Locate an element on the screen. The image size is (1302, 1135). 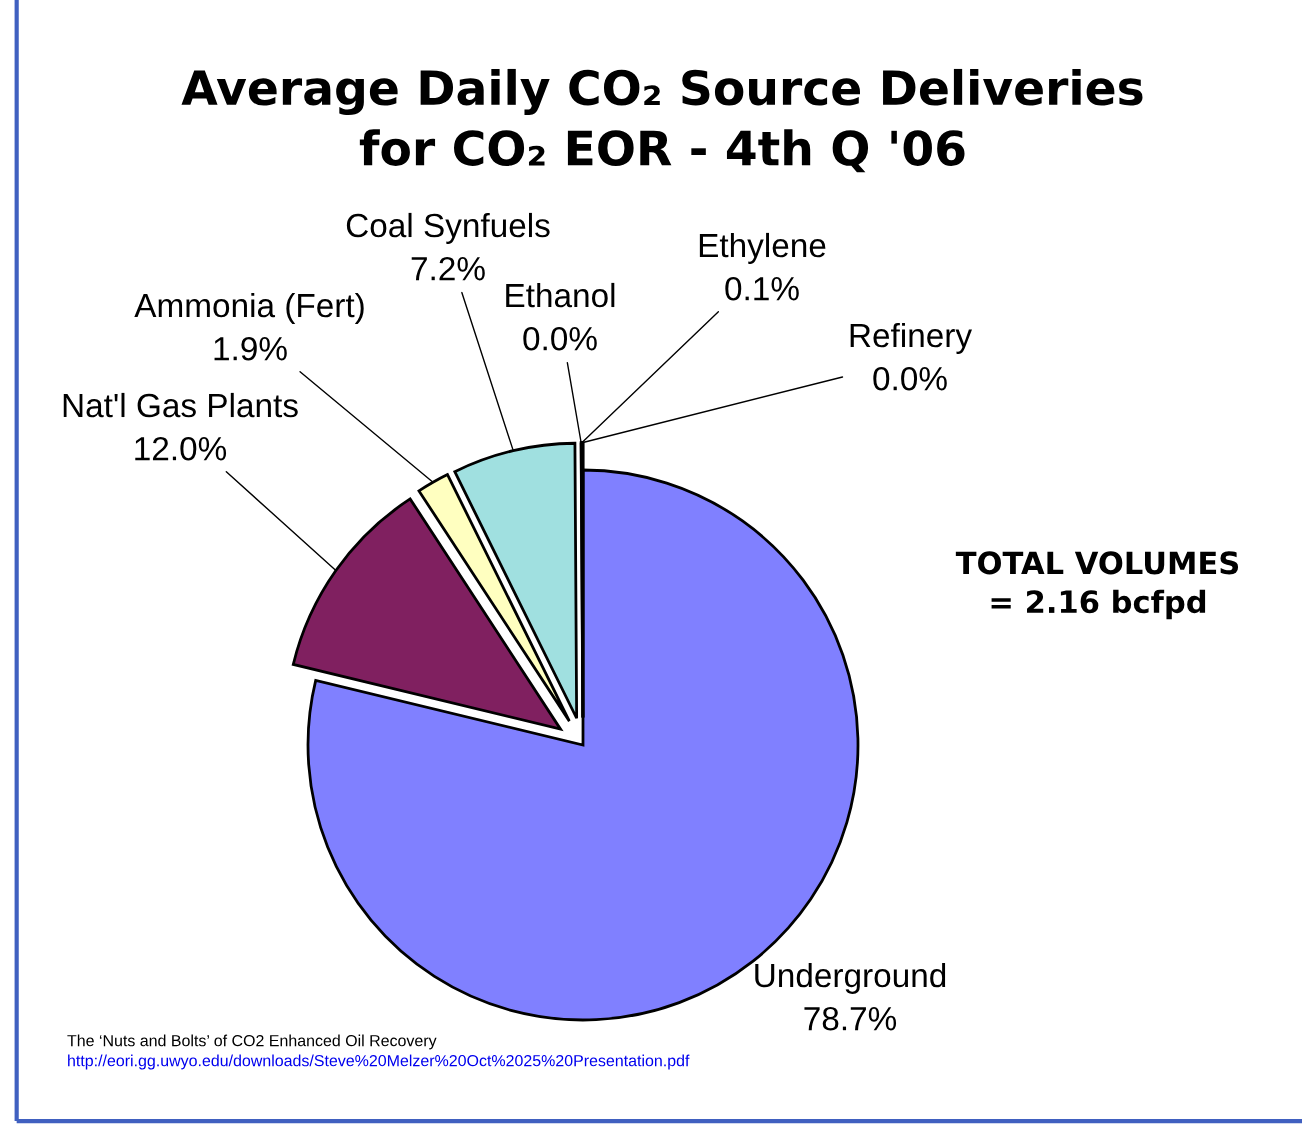
category-label: Ethanol is located at coordinates (560, 295).